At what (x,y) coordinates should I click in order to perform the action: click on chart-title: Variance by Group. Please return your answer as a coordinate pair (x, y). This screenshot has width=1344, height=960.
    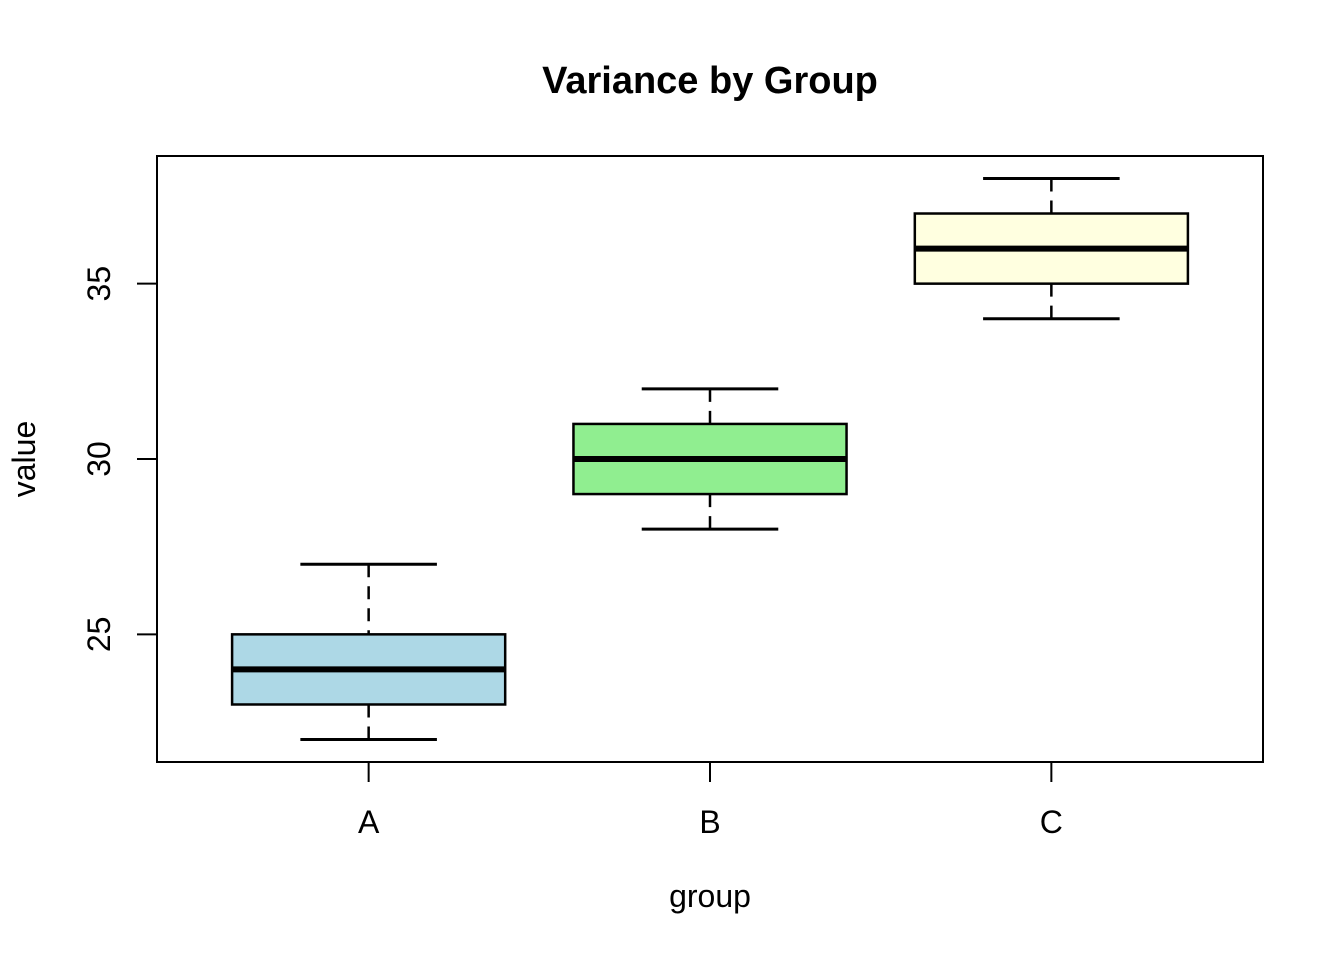
    Looking at the image, I should click on (710, 81).